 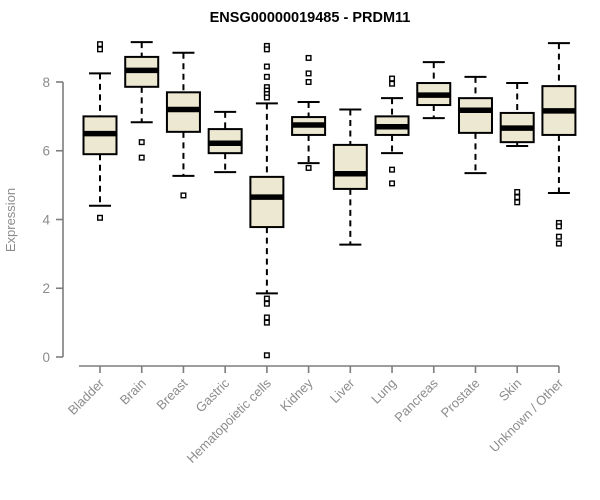 I want to click on category-label-pancreas: Pancreas, so click(x=416, y=400).